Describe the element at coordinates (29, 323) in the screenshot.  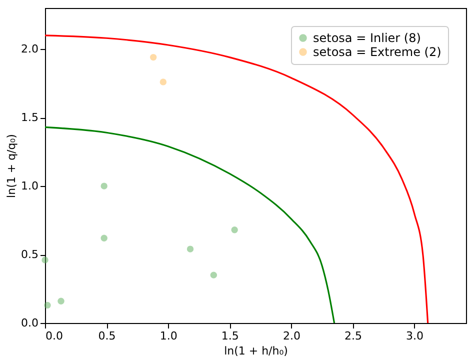
I see `y-tick-label: 0.0` at that location.